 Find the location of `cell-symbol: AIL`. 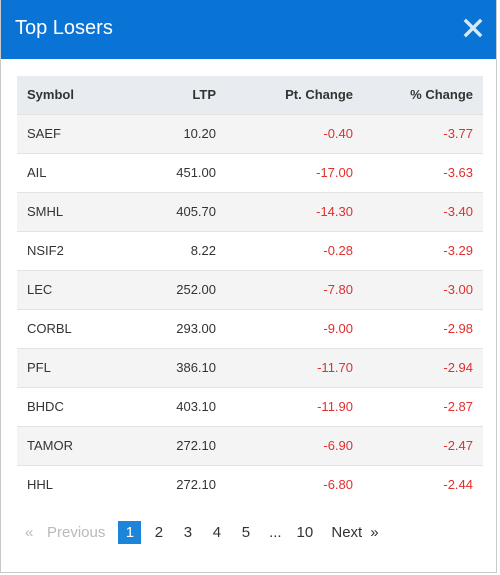

cell-symbol: AIL is located at coordinates (37, 172).